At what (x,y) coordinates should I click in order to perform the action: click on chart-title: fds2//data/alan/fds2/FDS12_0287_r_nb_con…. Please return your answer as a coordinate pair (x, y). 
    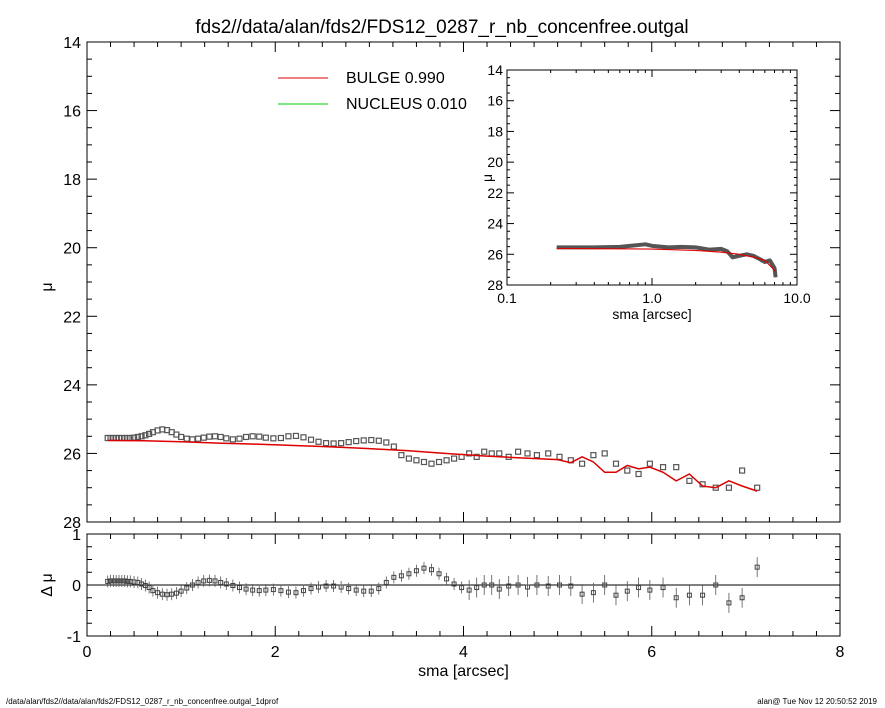
    Looking at the image, I should click on (441, 27).